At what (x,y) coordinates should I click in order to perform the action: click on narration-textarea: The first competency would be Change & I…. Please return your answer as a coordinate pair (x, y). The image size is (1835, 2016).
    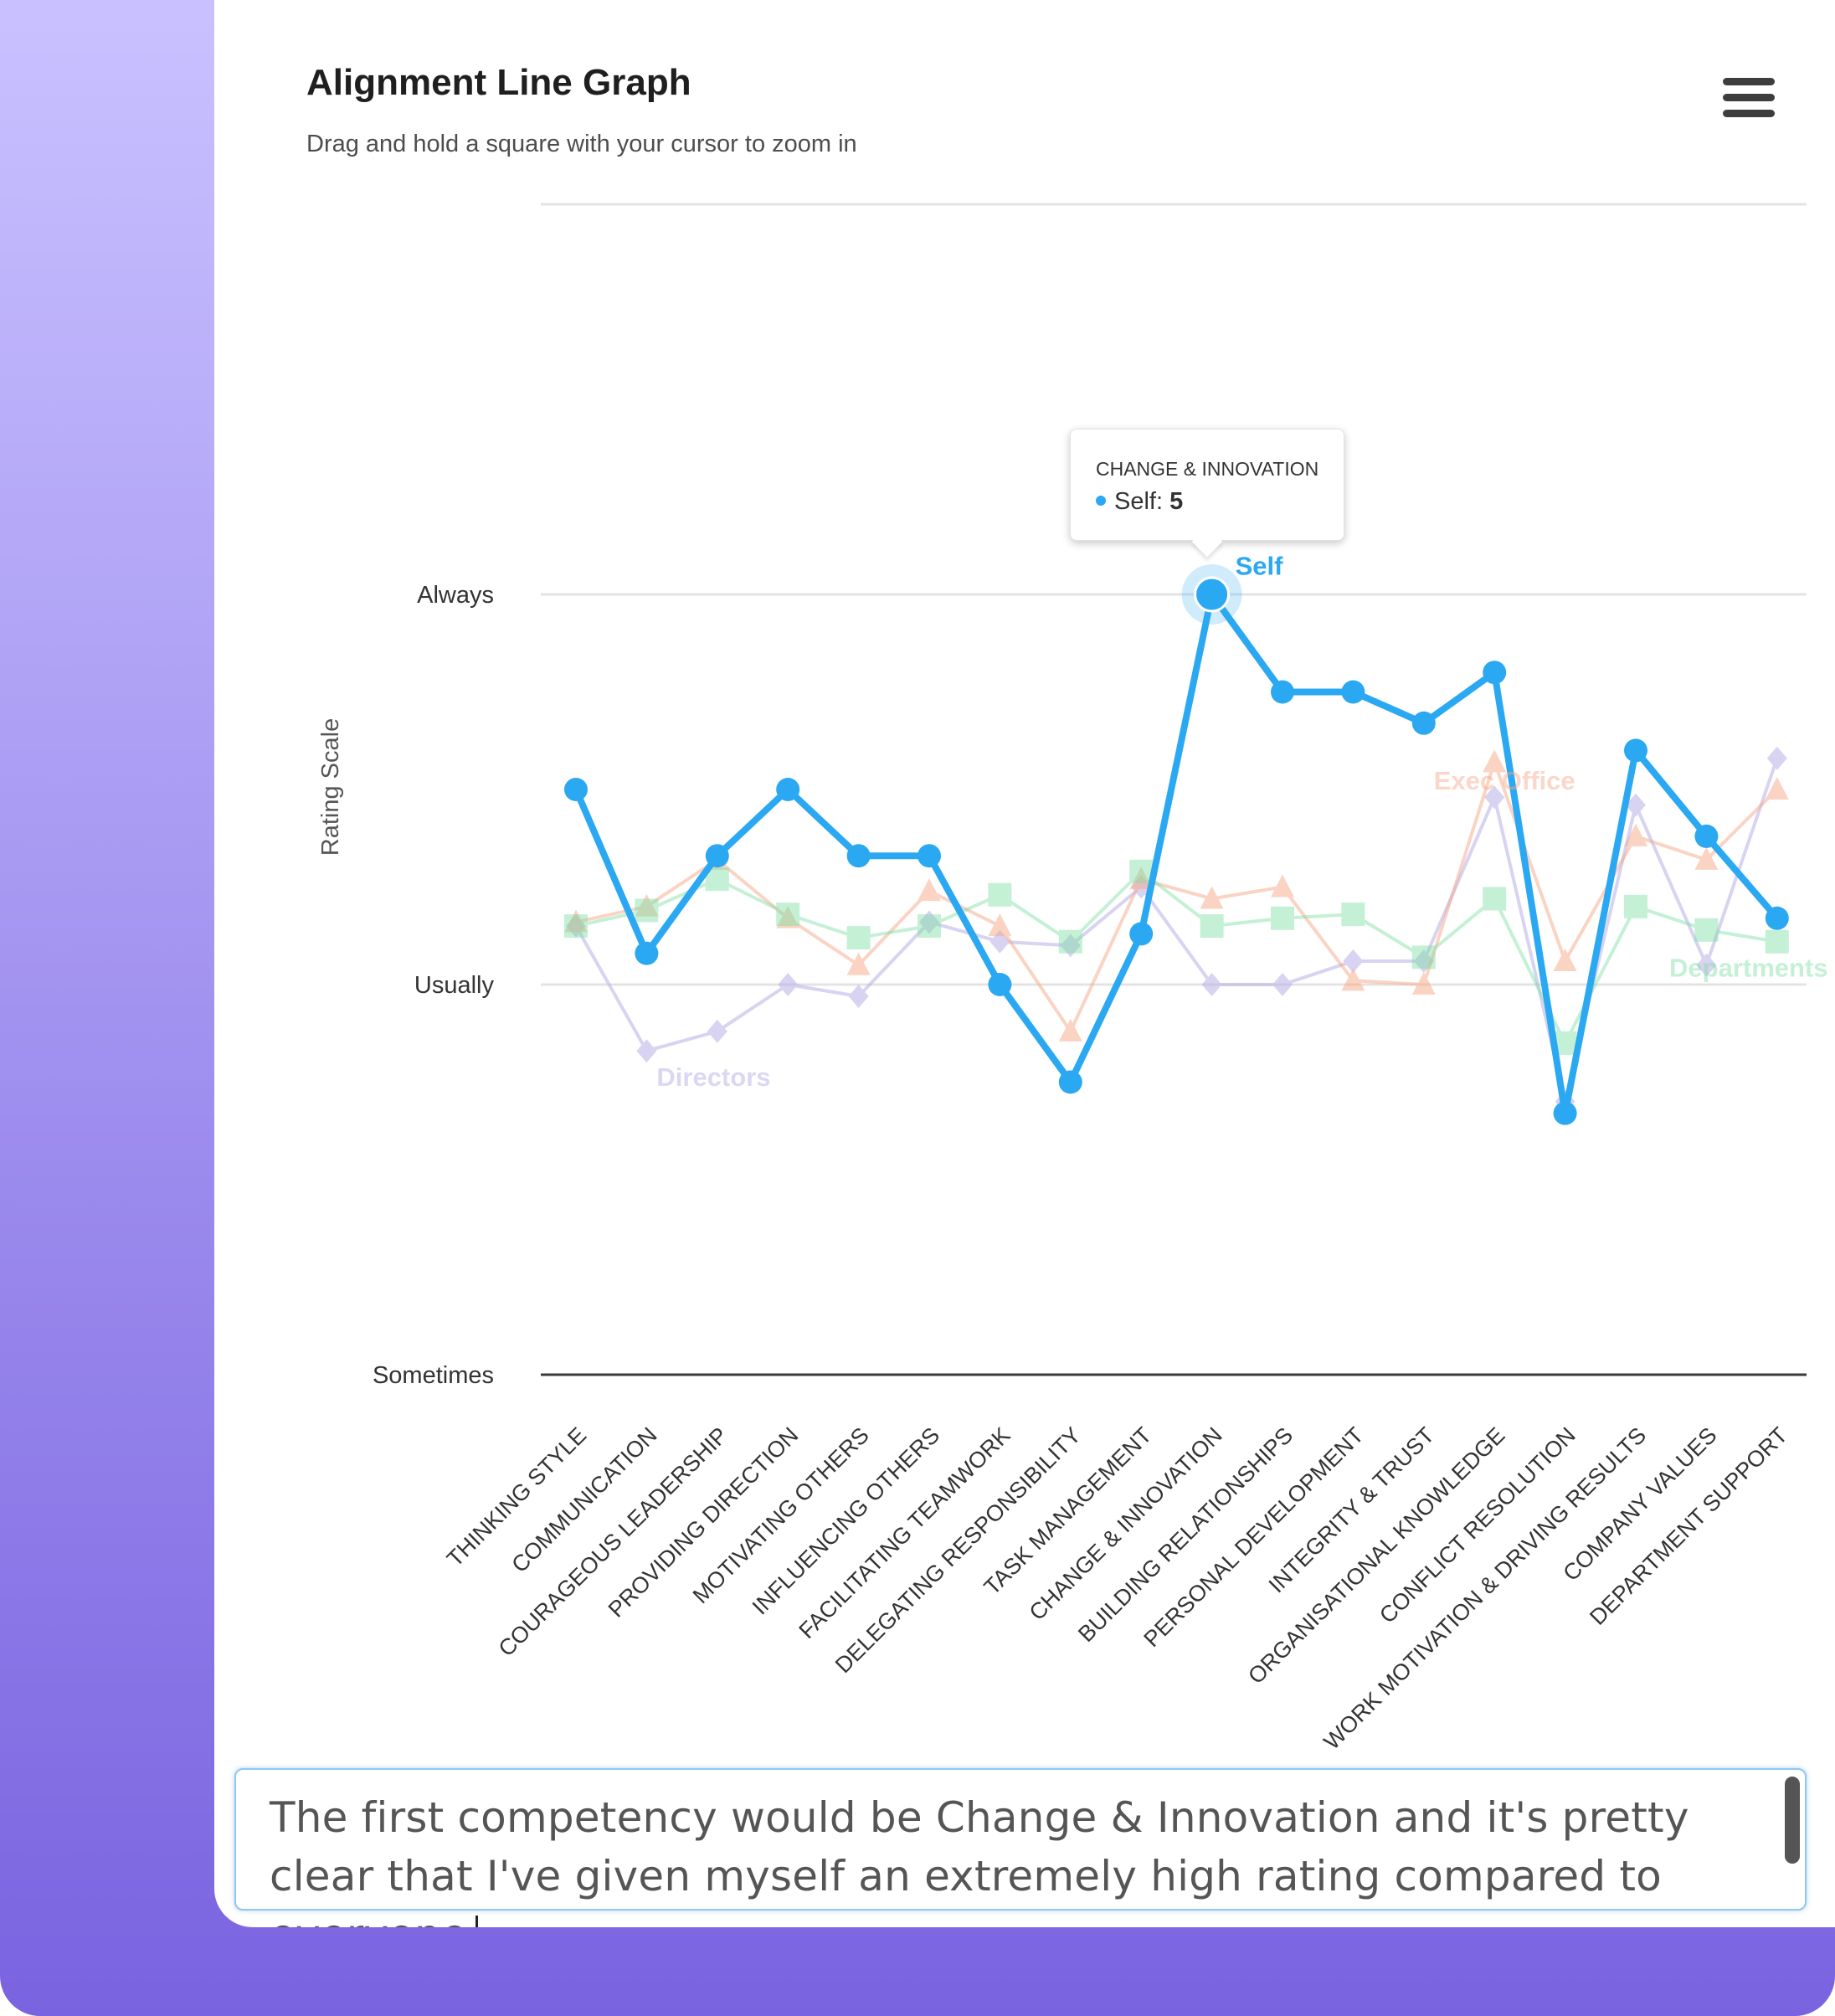
    Looking at the image, I should click on (1020, 1847).